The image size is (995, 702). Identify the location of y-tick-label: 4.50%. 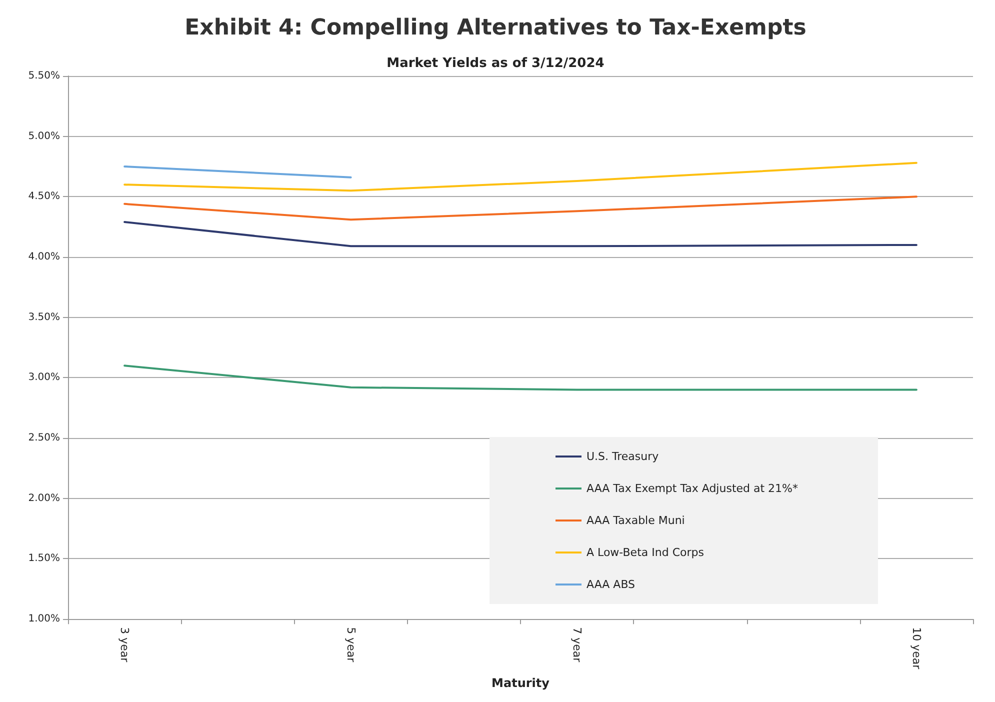
(44, 196).